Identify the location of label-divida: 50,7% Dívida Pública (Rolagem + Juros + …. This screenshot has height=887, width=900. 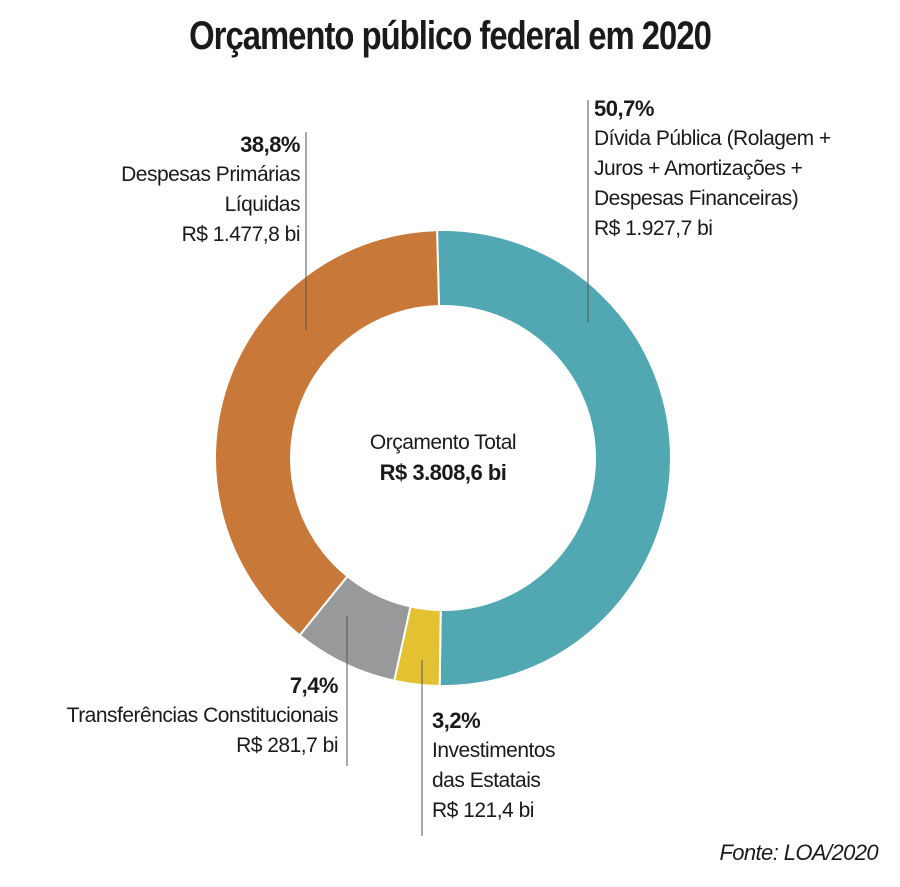
(712, 169).